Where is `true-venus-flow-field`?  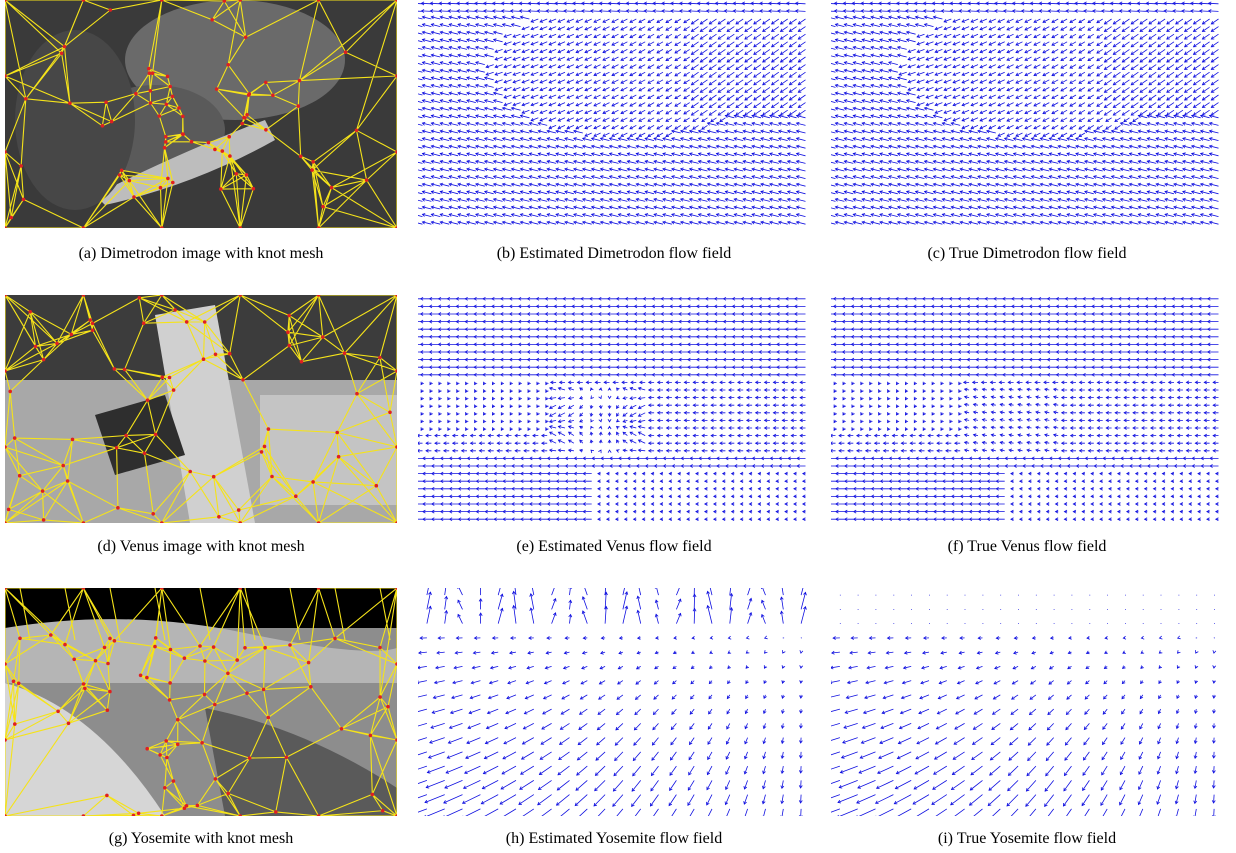 true-venus-flow-field is located at coordinates (1025, 409).